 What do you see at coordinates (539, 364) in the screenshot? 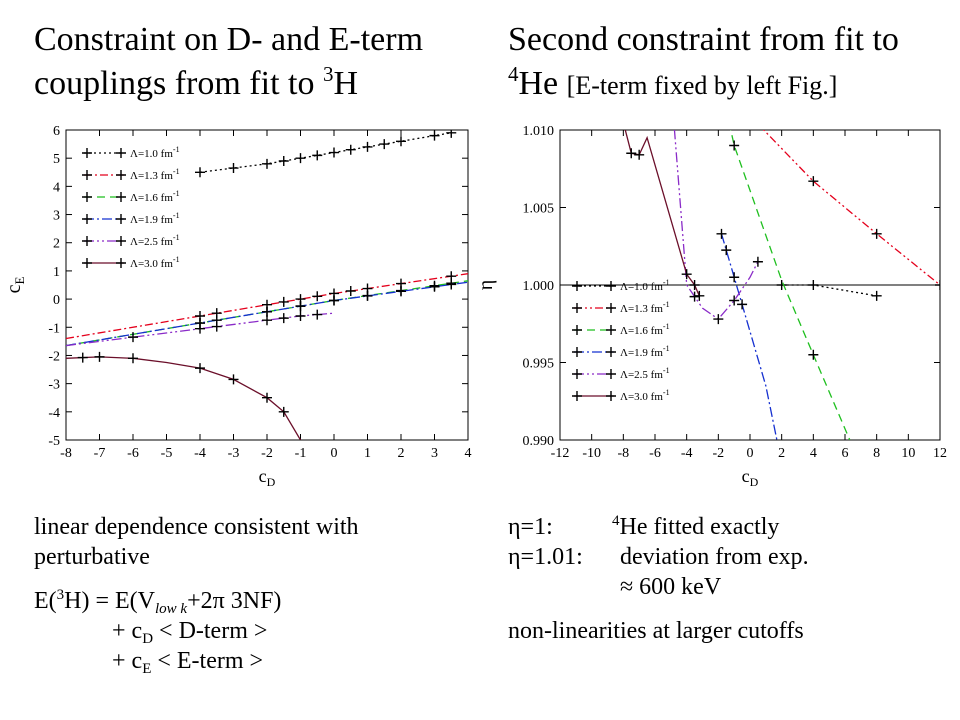
I see `y-tick-label: 0.995` at bounding box center [539, 364].